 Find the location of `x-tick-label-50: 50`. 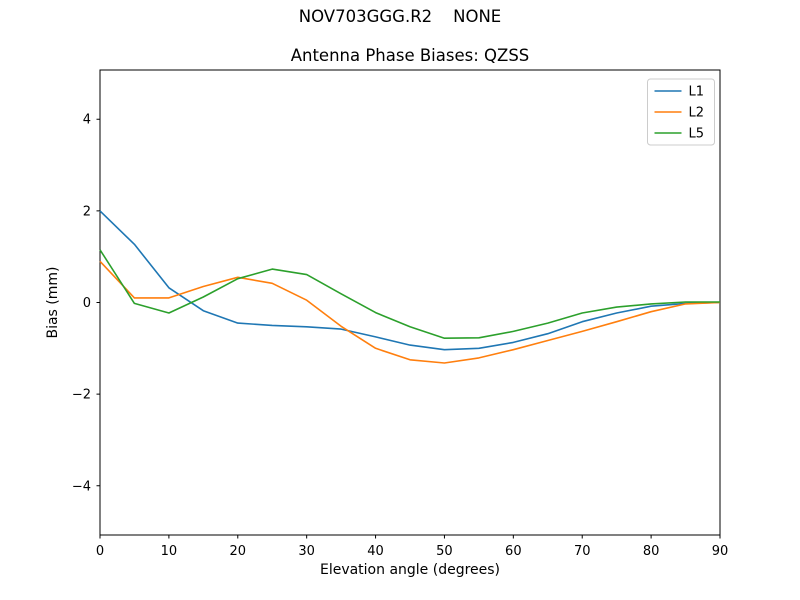

x-tick-label-50: 50 is located at coordinates (444, 551).